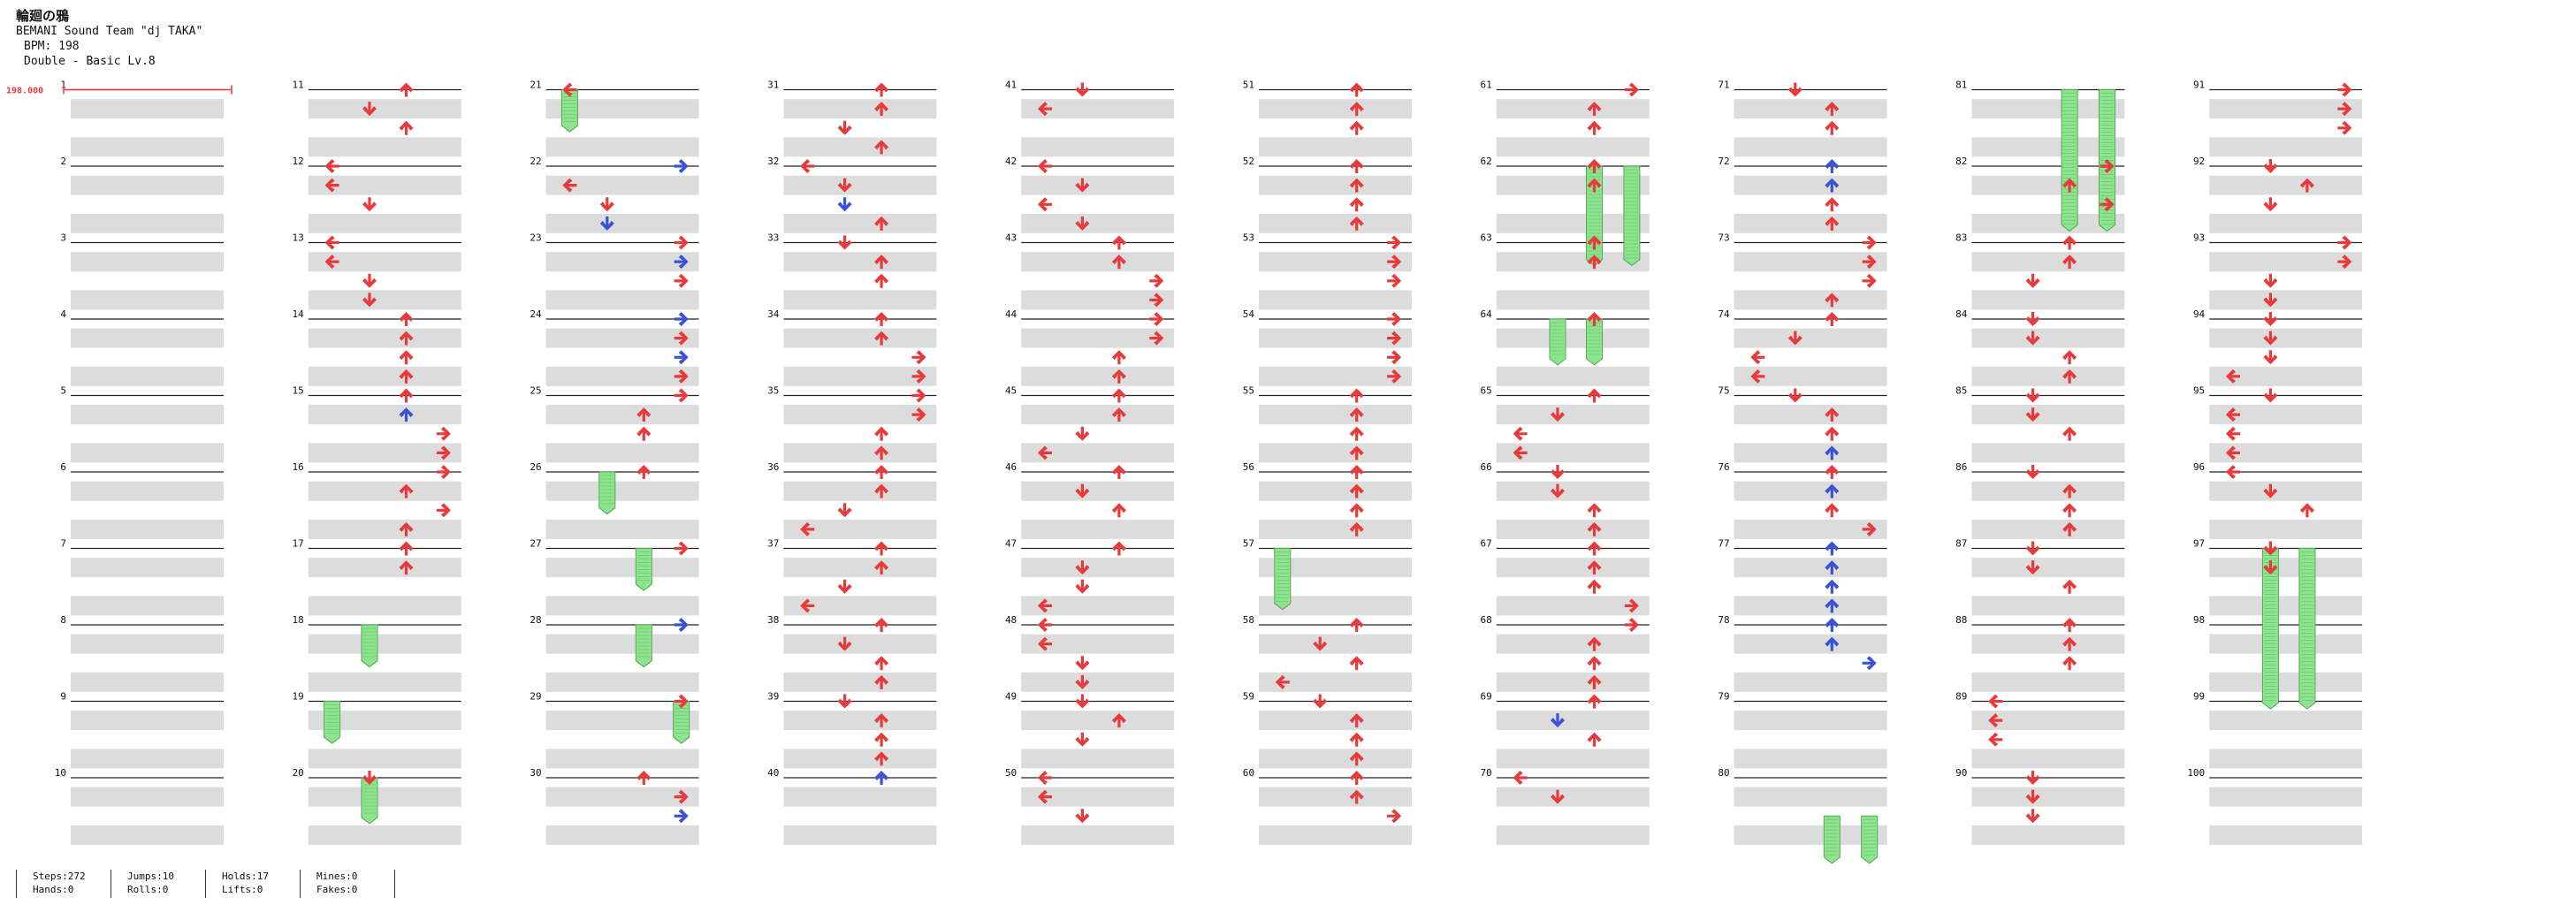 Image resolution: width=2576 pixels, height=905 pixels. Describe the element at coordinates (299, 314) in the screenshot. I see `measure-number: 14` at that location.